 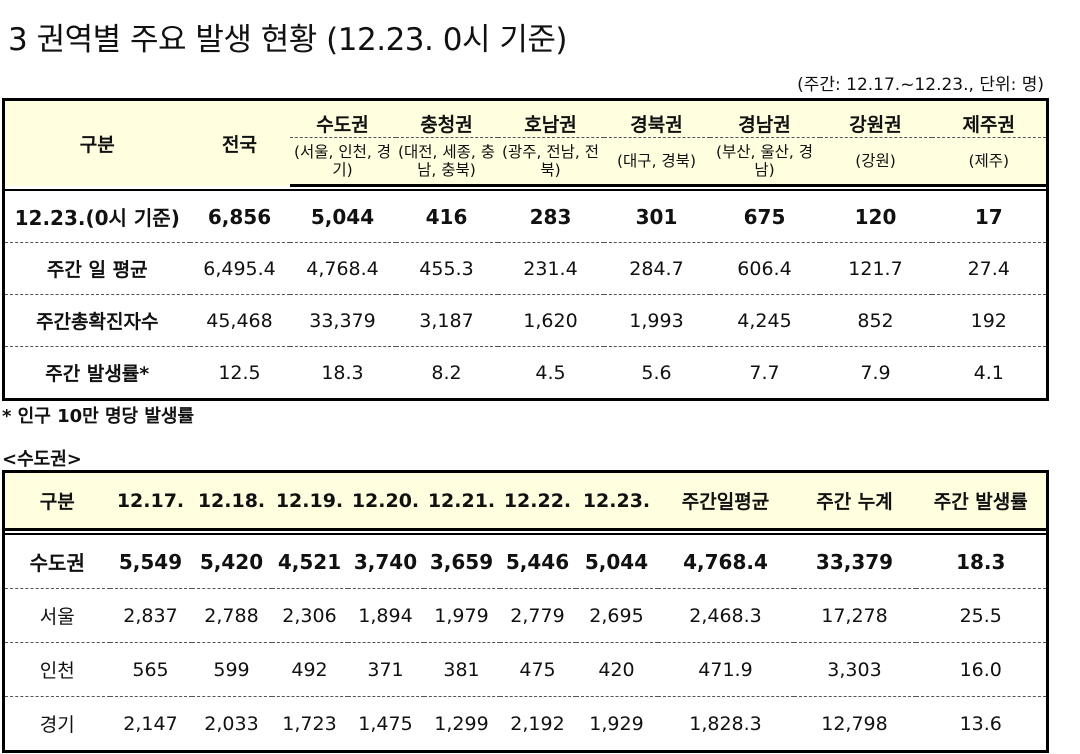 I want to click on table-cell: 5.6, so click(x=656, y=373).